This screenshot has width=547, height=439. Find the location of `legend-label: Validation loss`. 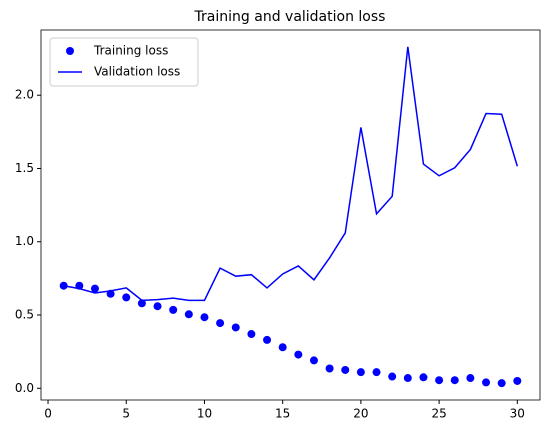

legend-label: Validation loss is located at coordinates (137, 72).